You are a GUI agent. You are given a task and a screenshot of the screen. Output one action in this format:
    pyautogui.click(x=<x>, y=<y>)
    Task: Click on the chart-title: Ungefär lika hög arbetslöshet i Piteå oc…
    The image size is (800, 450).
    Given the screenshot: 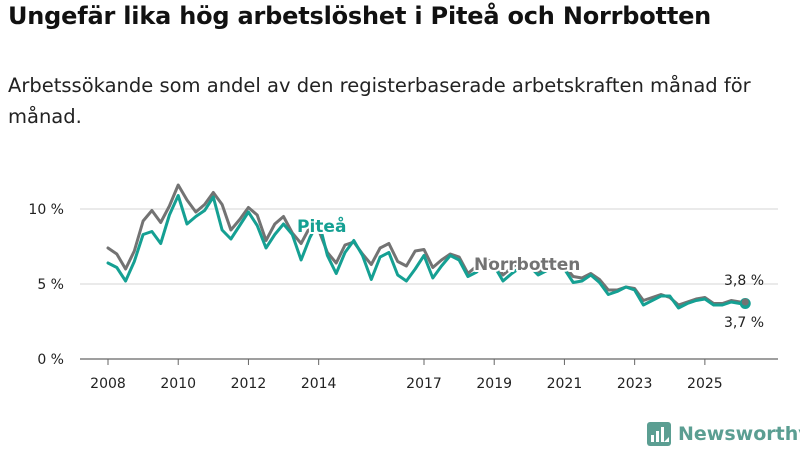 What is the action you would take?
    pyautogui.click(x=360, y=16)
    